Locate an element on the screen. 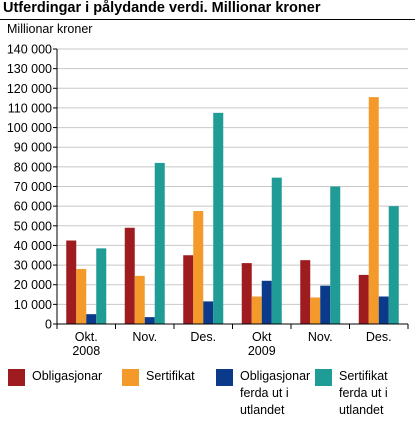 The image size is (415, 421). legend-label: Obligasjonar is located at coordinates (67, 376).